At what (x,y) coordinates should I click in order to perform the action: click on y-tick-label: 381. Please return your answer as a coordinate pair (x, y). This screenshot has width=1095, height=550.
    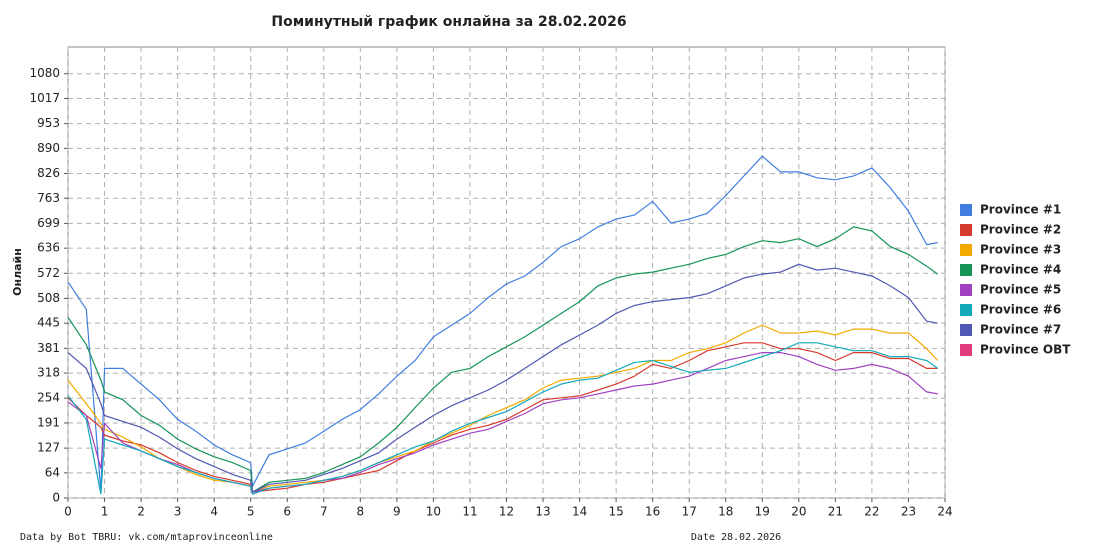
    Looking at the image, I should click on (48, 348).